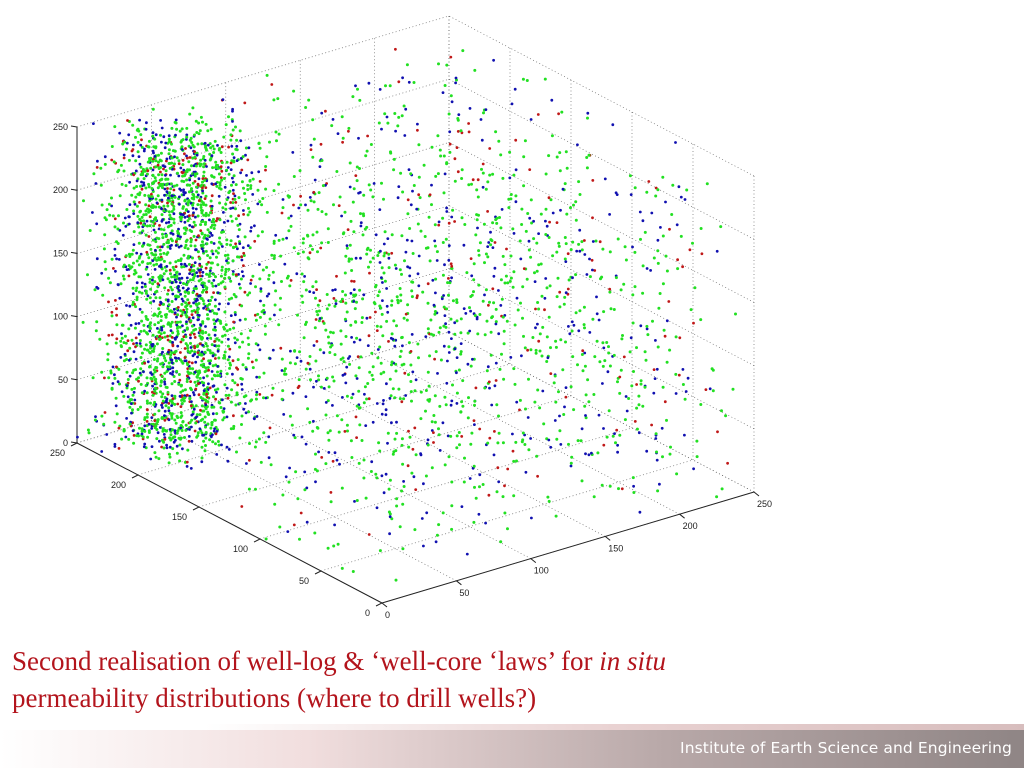 The width and height of the screenshot is (1024, 768). Describe the element at coordinates (512, 729) in the screenshot. I see `footer-swoosh` at that location.